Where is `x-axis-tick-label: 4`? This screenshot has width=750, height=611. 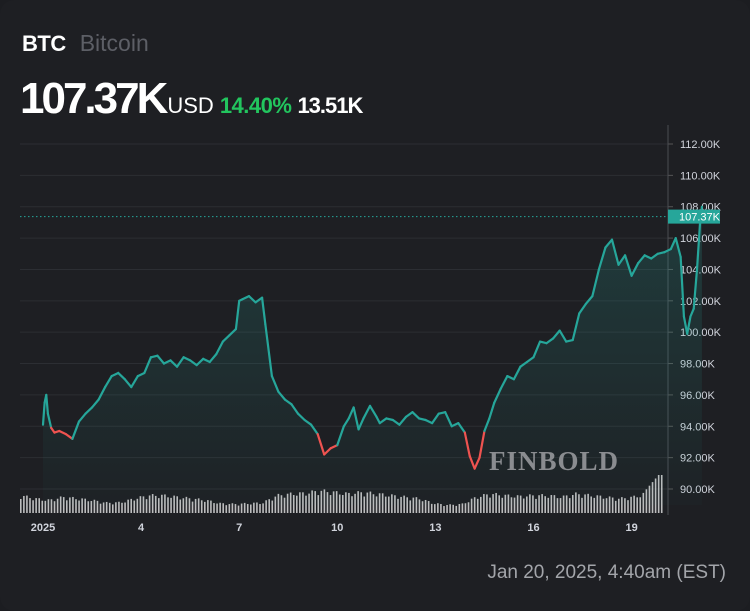
x-axis-tick-label: 4 is located at coordinates (141, 528).